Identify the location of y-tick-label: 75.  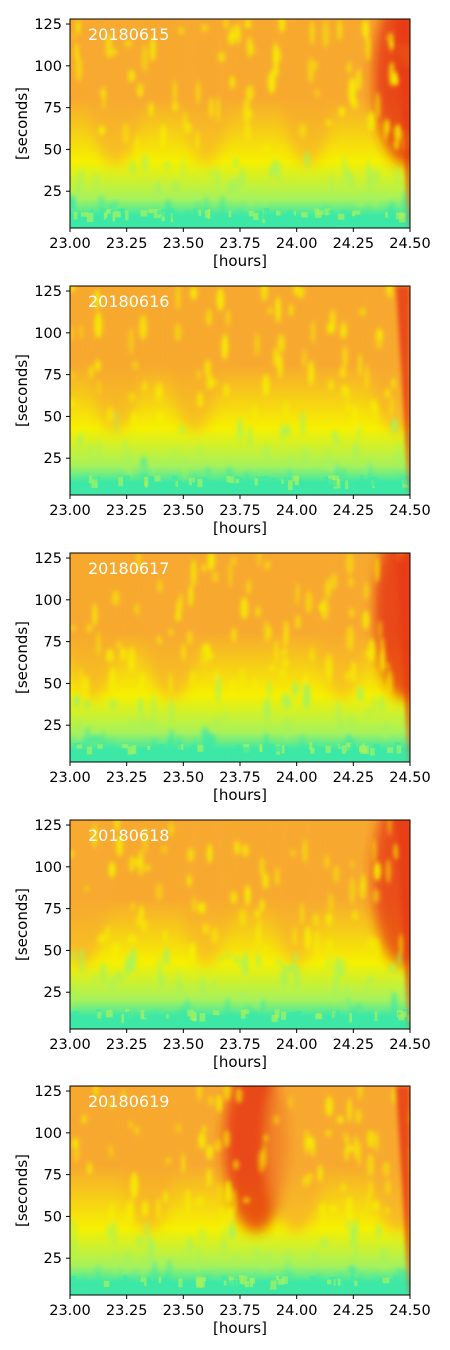
(53, 1176).